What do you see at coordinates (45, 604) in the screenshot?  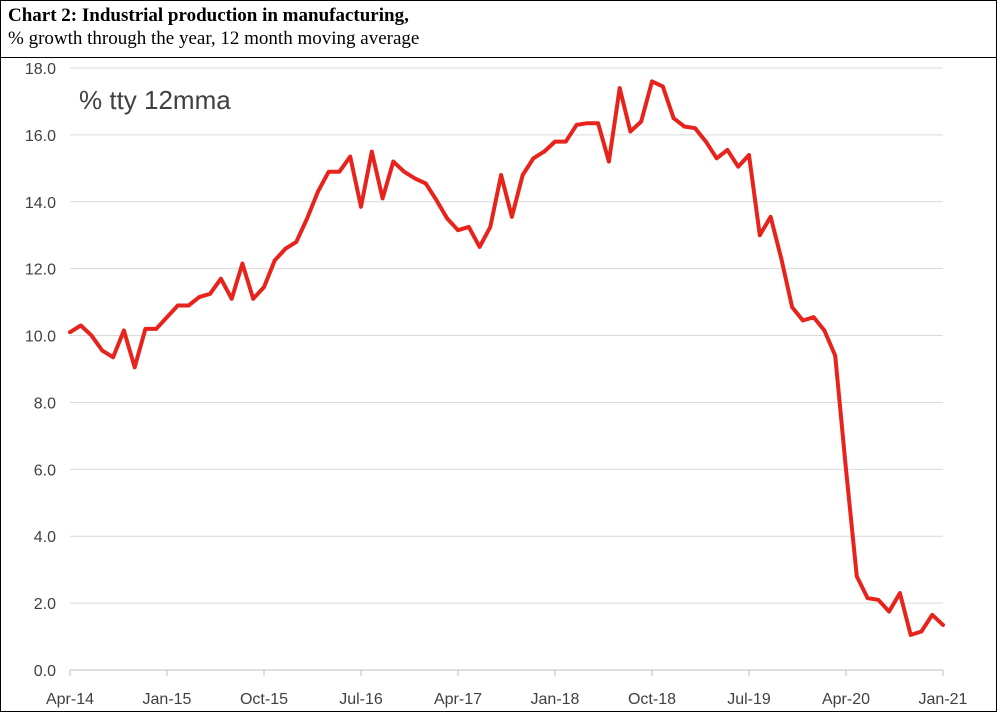 I see `y-tick-label: 2.0` at bounding box center [45, 604].